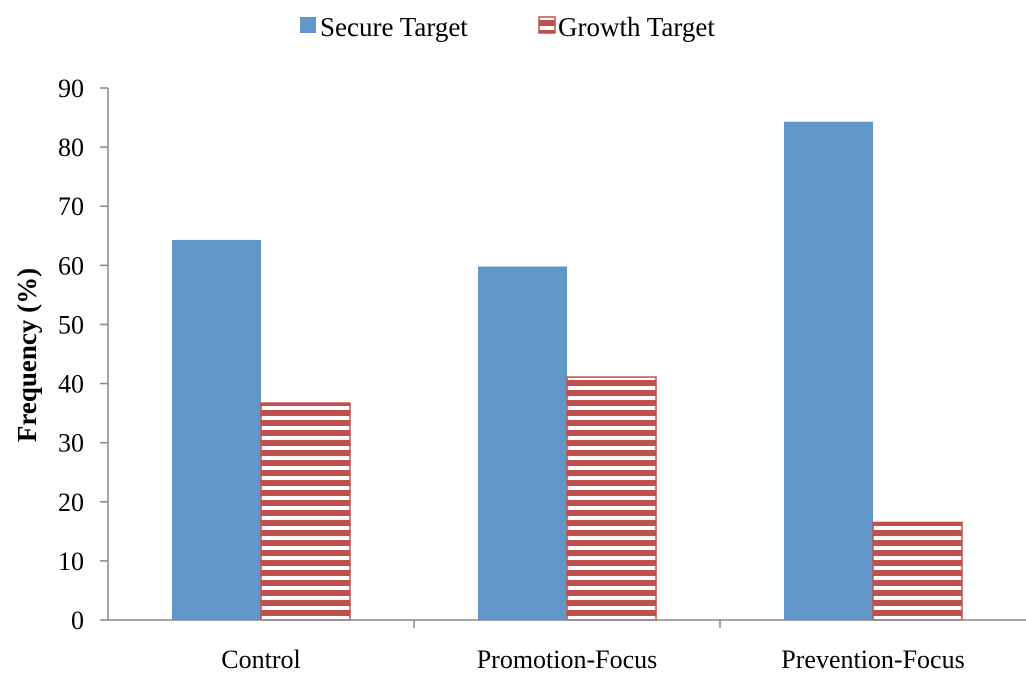 The image size is (1026, 675). Describe the element at coordinates (71, 443) in the screenshot. I see `y-tick-label-30: 30` at that location.